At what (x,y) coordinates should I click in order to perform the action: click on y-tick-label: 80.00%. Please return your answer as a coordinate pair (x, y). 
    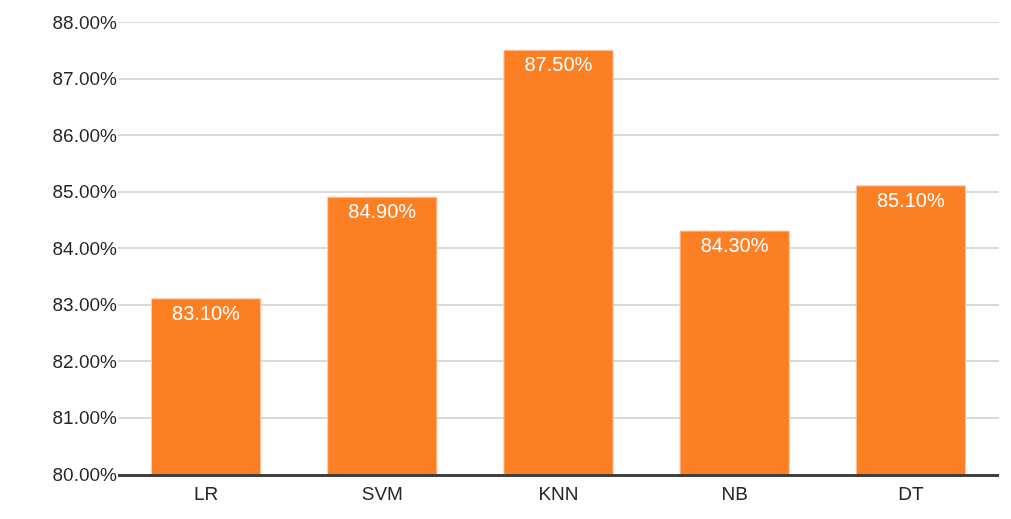
    Looking at the image, I should click on (85, 474).